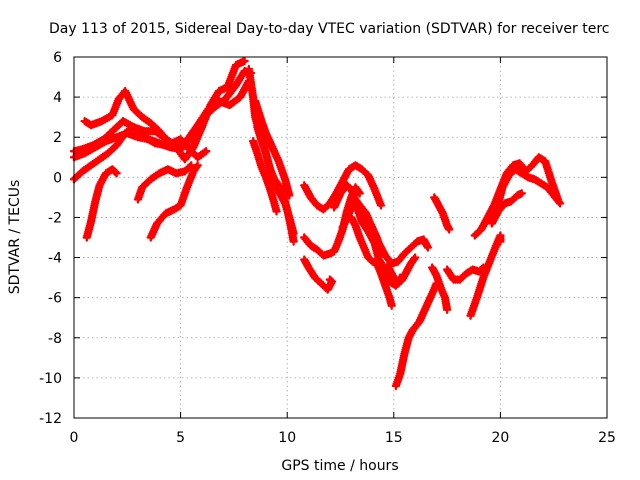 This screenshot has width=640, height=480. I want to click on y-tick-label: 6, so click(57, 58).